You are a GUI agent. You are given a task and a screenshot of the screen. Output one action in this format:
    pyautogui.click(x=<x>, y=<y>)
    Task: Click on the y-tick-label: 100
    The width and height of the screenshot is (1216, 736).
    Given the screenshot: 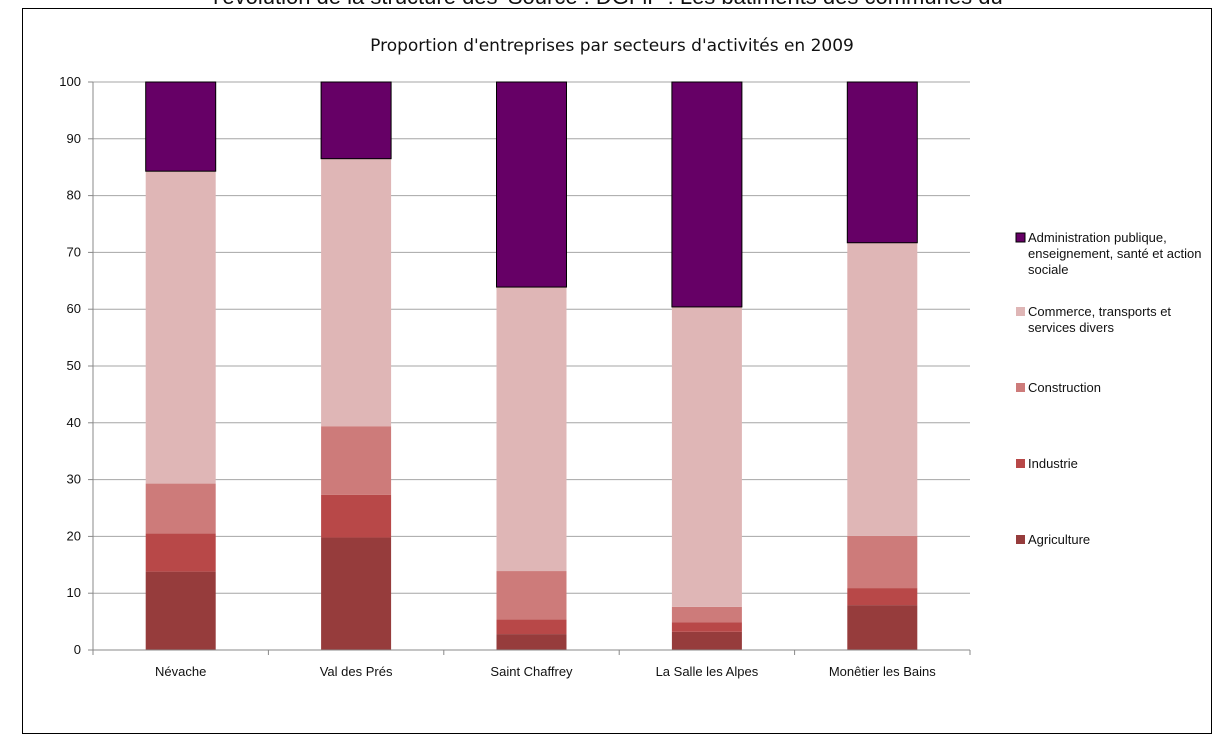 What is the action you would take?
    pyautogui.click(x=70, y=81)
    